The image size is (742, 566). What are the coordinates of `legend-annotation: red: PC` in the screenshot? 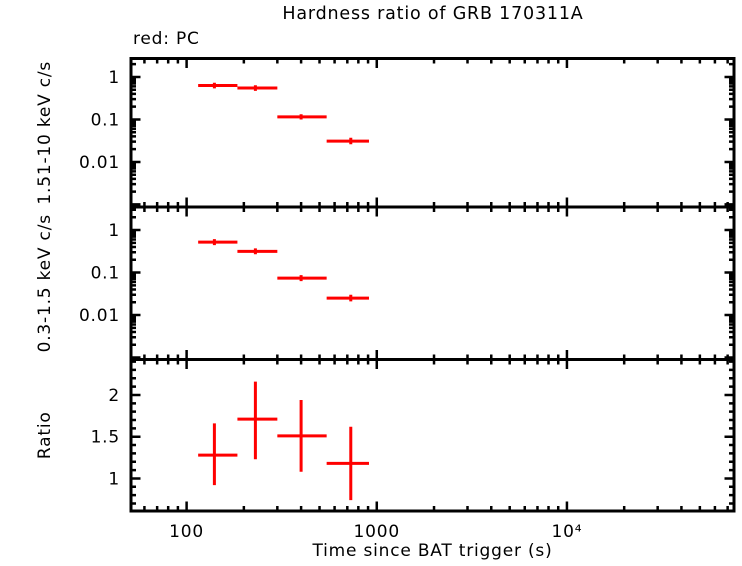 It's located at (166, 39).